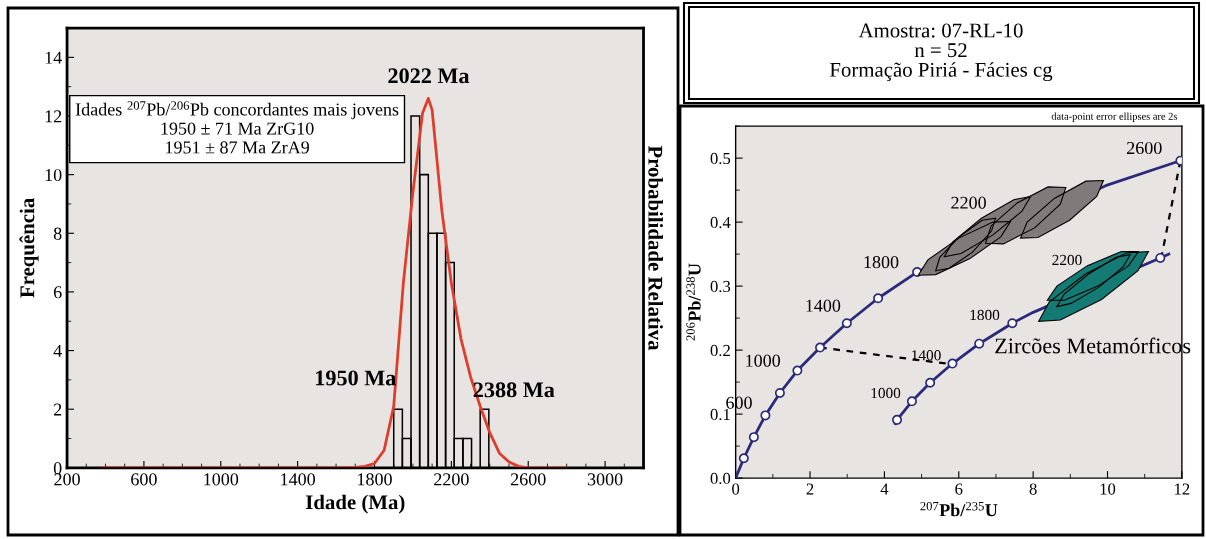 Image resolution: width=1206 pixels, height=539 pixels. What do you see at coordinates (429, 76) in the screenshot?
I see `annotation: 2022 Ma` at bounding box center [429, 76].